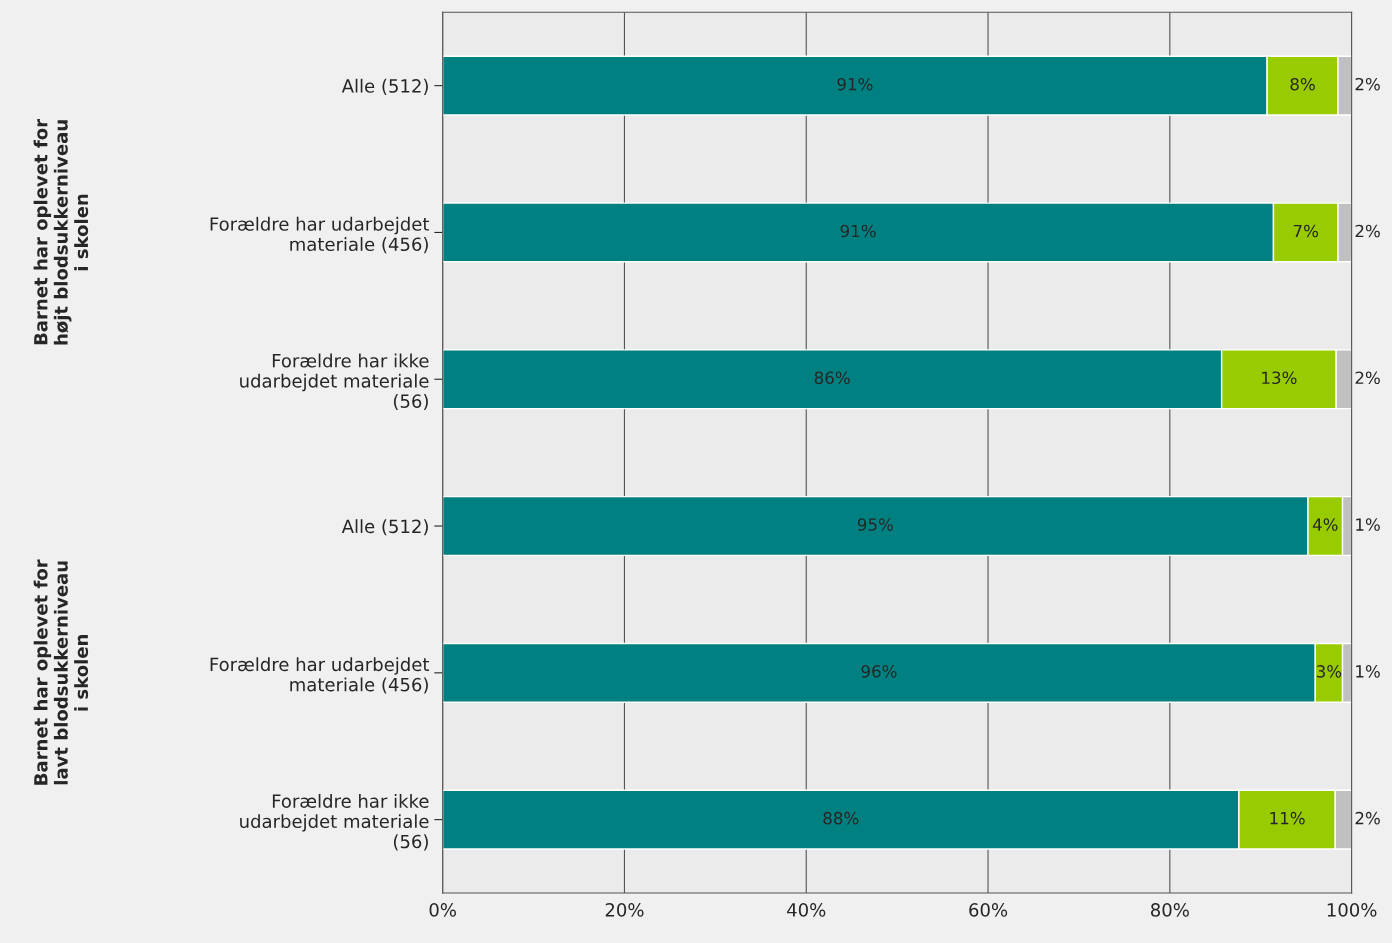 The width and height of the screenshot is (1392, 943). I want to click on x-tick-label: 40%, so click(806, 910).